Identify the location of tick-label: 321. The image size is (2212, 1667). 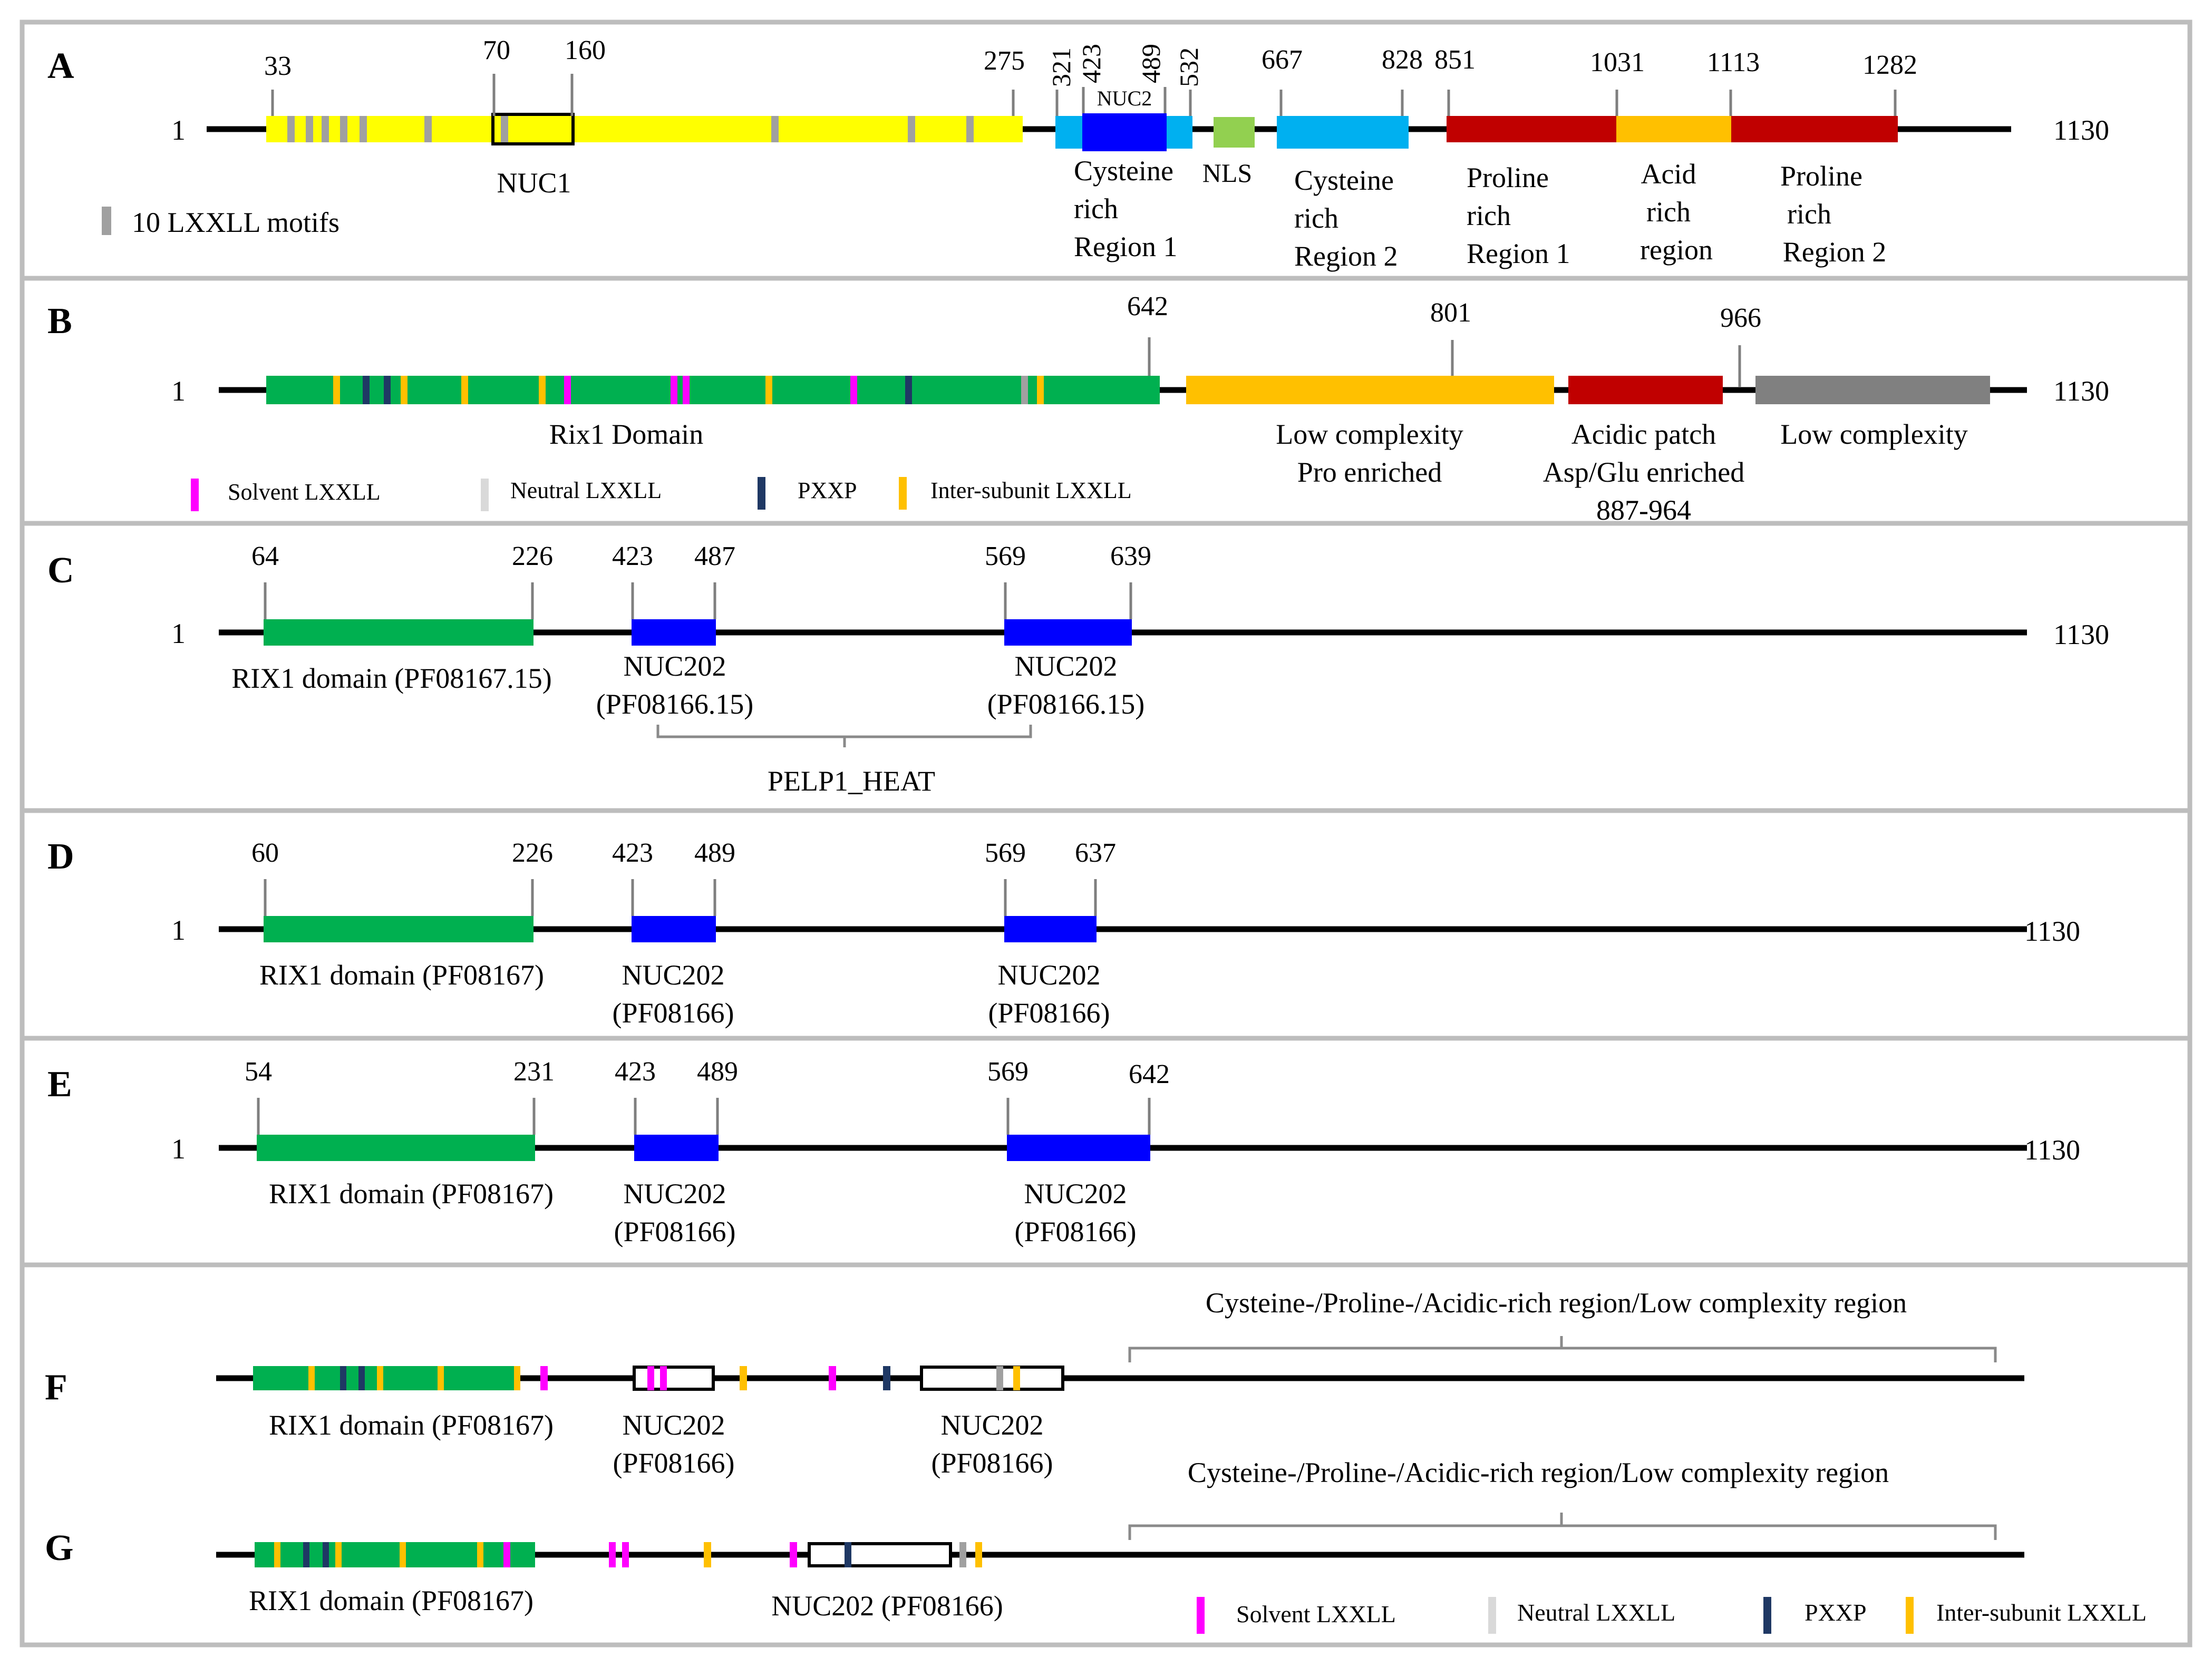
(1061, 67).